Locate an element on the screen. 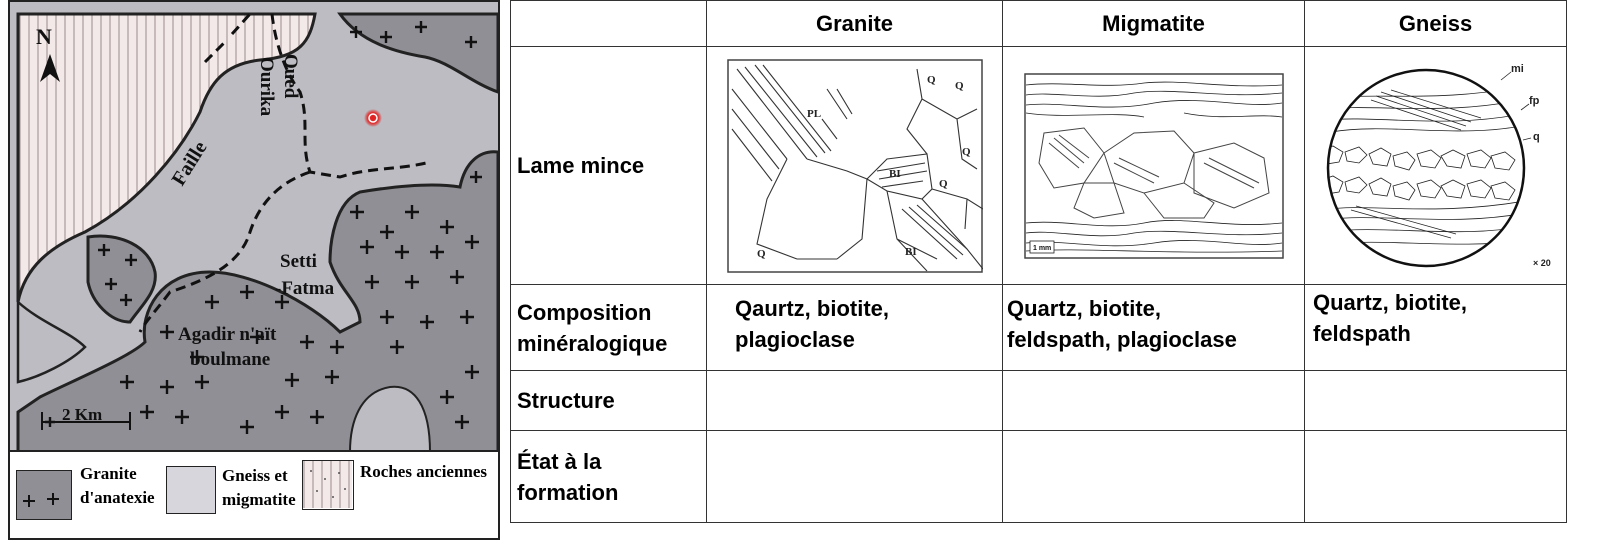 The image size is (1612, 547). granite-thin-section-cell: PL Q Q BI Q Q BI Q is located at coordinates (854, 165).